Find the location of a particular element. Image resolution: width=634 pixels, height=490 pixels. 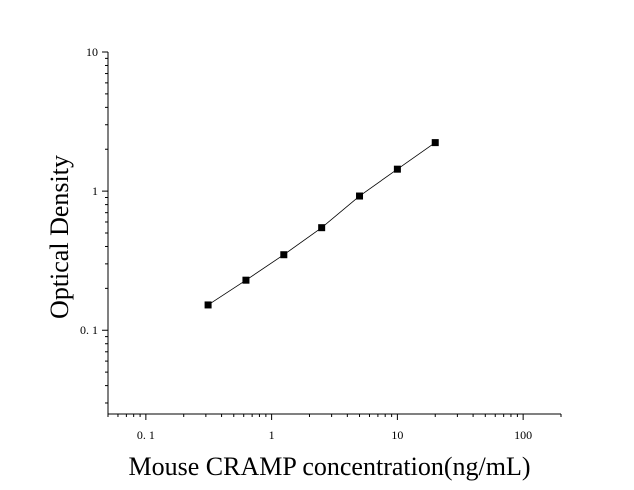

fit-line is located at coordinates (321, 224).